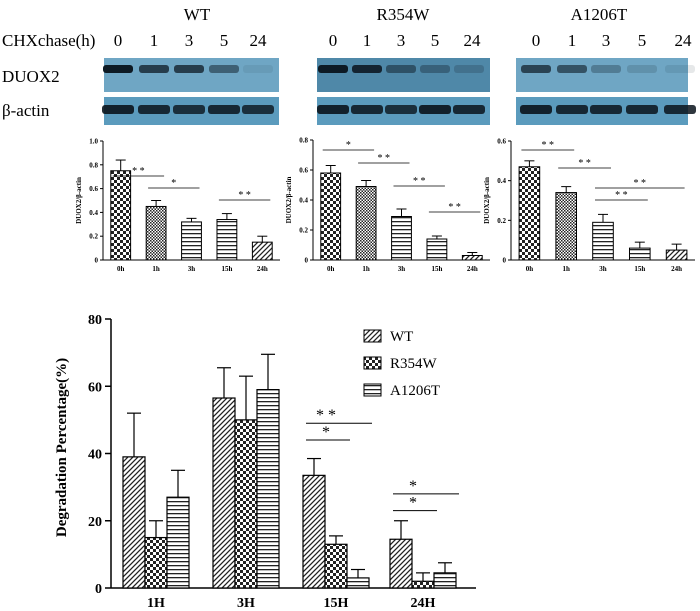 The image size is (700, 611). I want to click on blot-title-a1206t: A1206T, so click(599, 14).